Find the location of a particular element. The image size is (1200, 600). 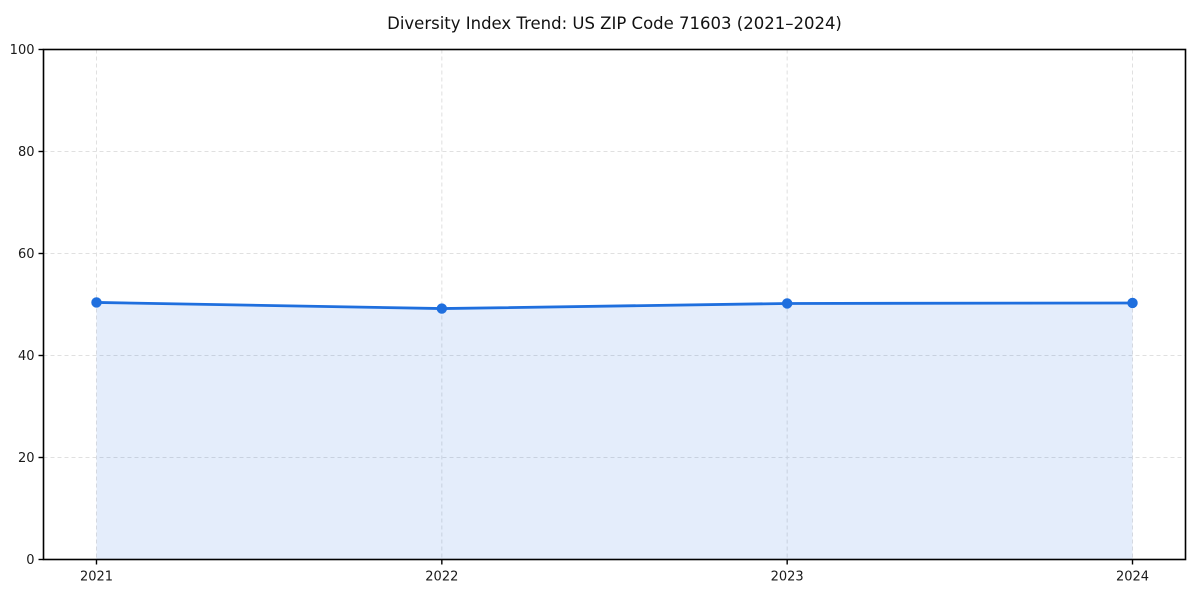

x-tick-label: 2023 is located at coordinates (787, 577).